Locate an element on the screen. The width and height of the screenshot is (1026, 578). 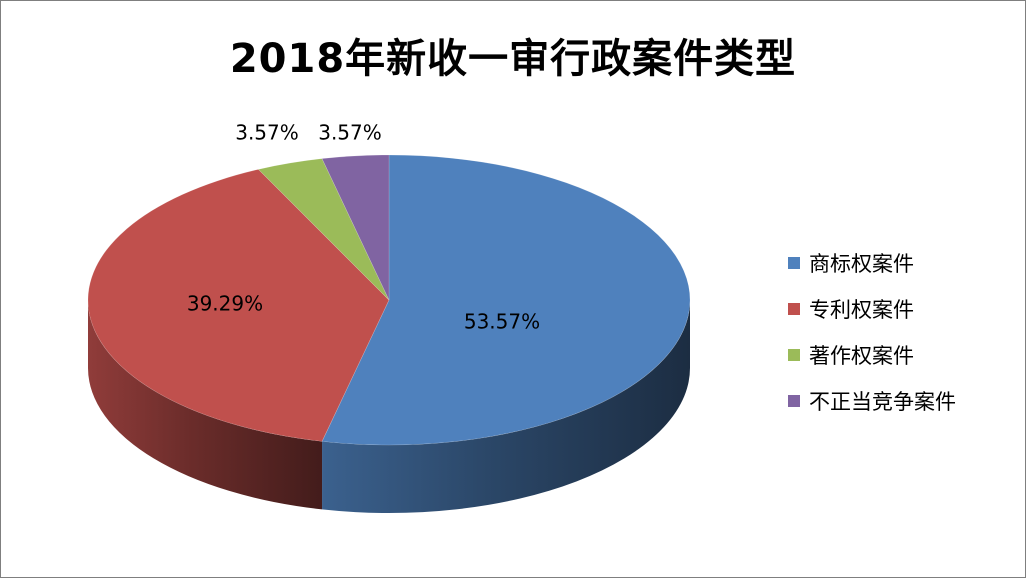
chart-title: 2018年新收一审行政案件类型 is located at coordinates (513, 59).